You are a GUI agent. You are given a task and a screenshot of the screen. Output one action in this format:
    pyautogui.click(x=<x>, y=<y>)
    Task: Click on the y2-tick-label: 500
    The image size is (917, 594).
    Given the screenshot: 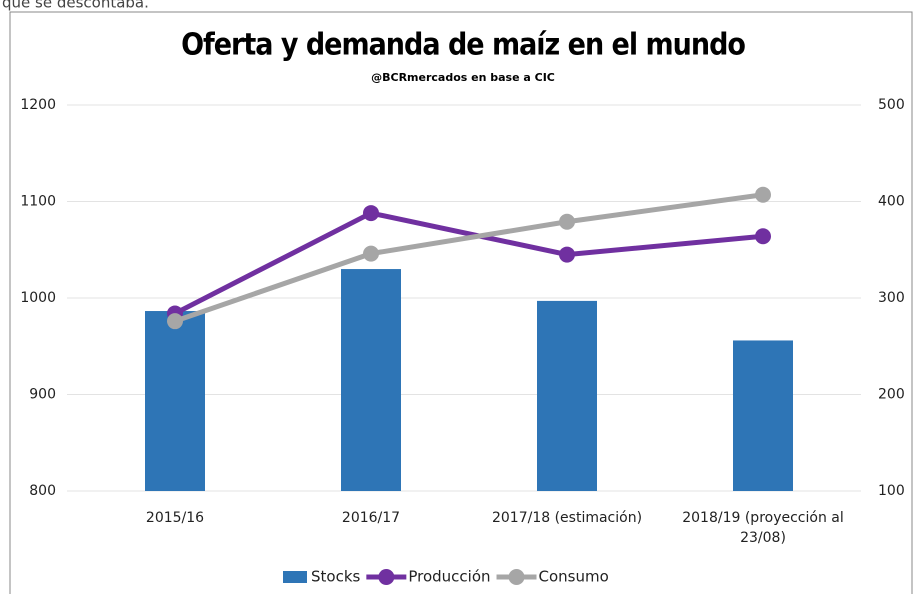 What is the action you would take?
    pyautogui.click(x=891, y=105)
    